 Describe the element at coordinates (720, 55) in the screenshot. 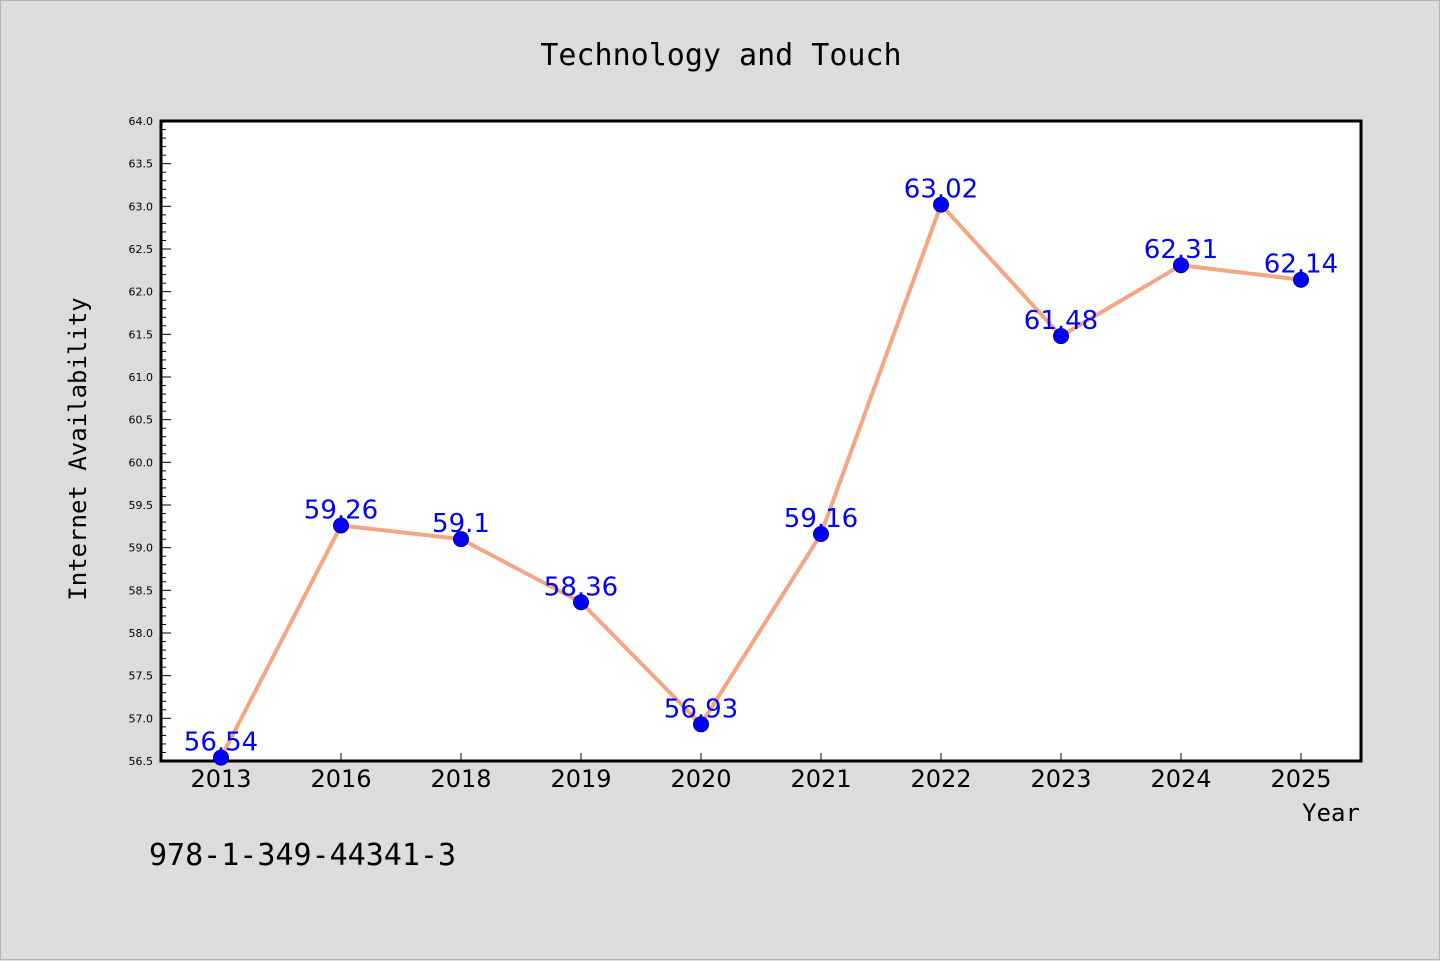

I see `chart-title: Technology and Touch` at that location.